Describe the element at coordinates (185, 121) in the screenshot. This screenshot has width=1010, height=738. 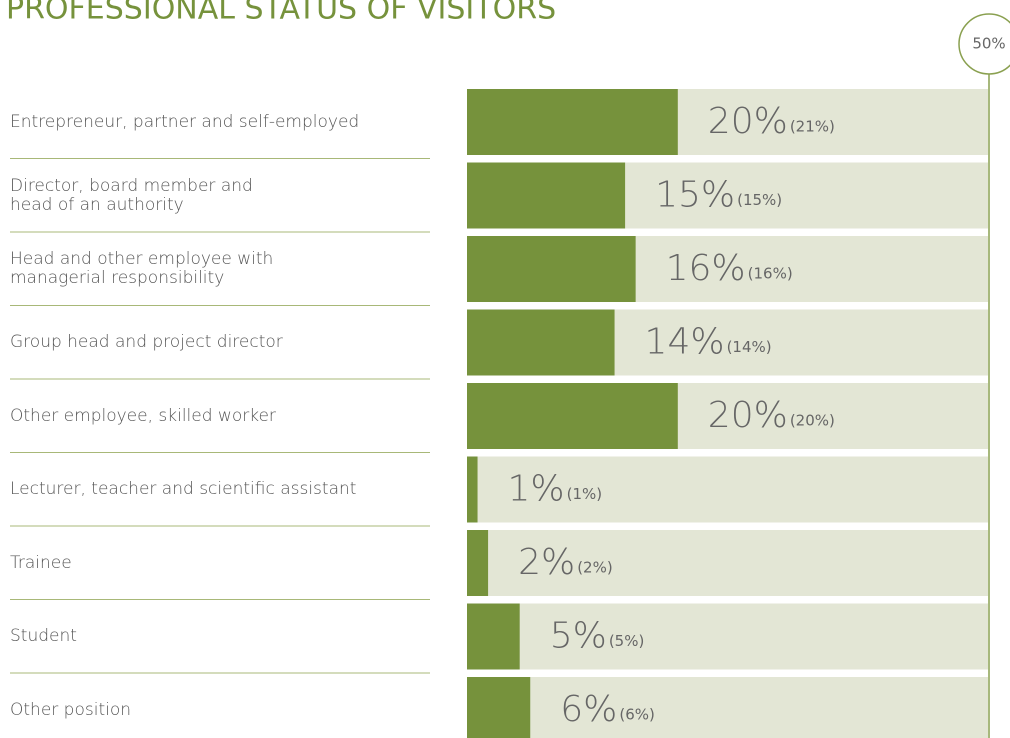
I see `category-label: Entrepreneur, partner and self-employed` at that location.